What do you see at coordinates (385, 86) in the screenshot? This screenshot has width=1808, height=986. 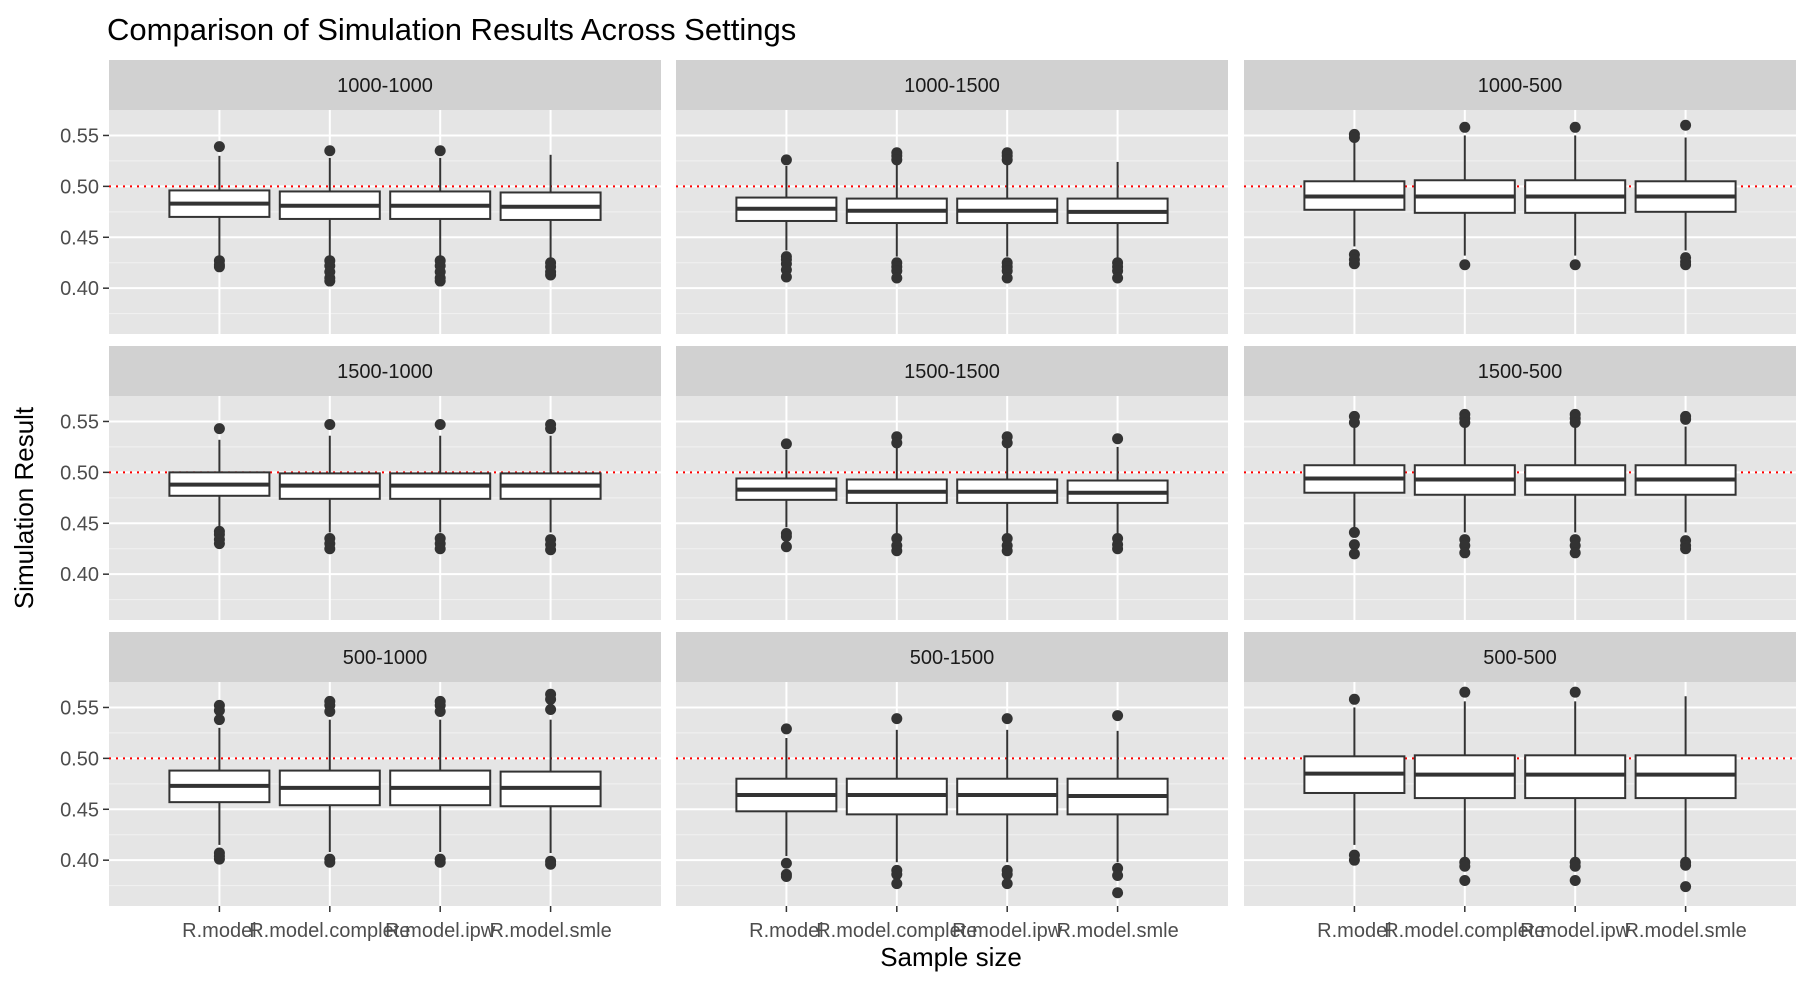 I see `facet-strip-label: 1000-1000` at bounding box center [385, 86].